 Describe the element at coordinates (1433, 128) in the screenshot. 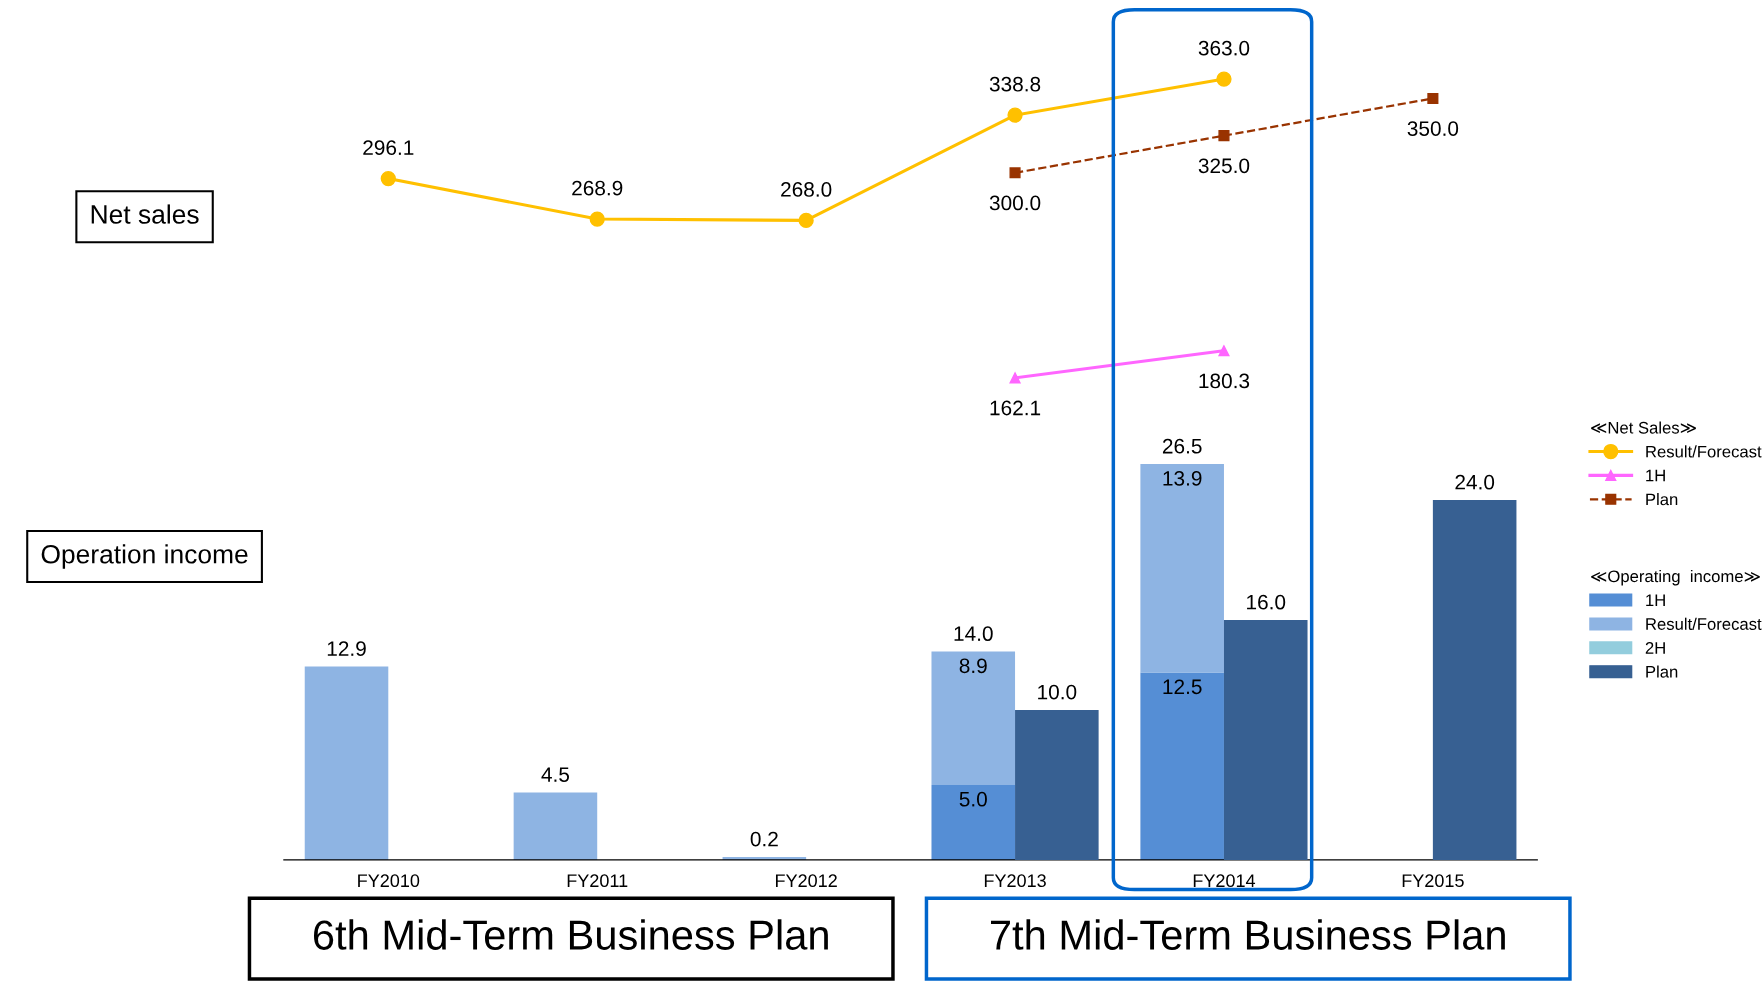

I see `data-label: 350.0` at that location.